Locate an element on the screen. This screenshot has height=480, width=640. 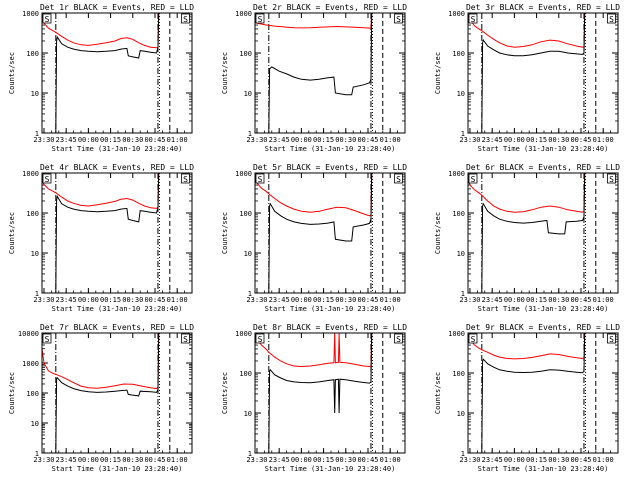
chart-title: Det 3r BLACK = Events, RED = LLD is located at coordinates (543, 7).